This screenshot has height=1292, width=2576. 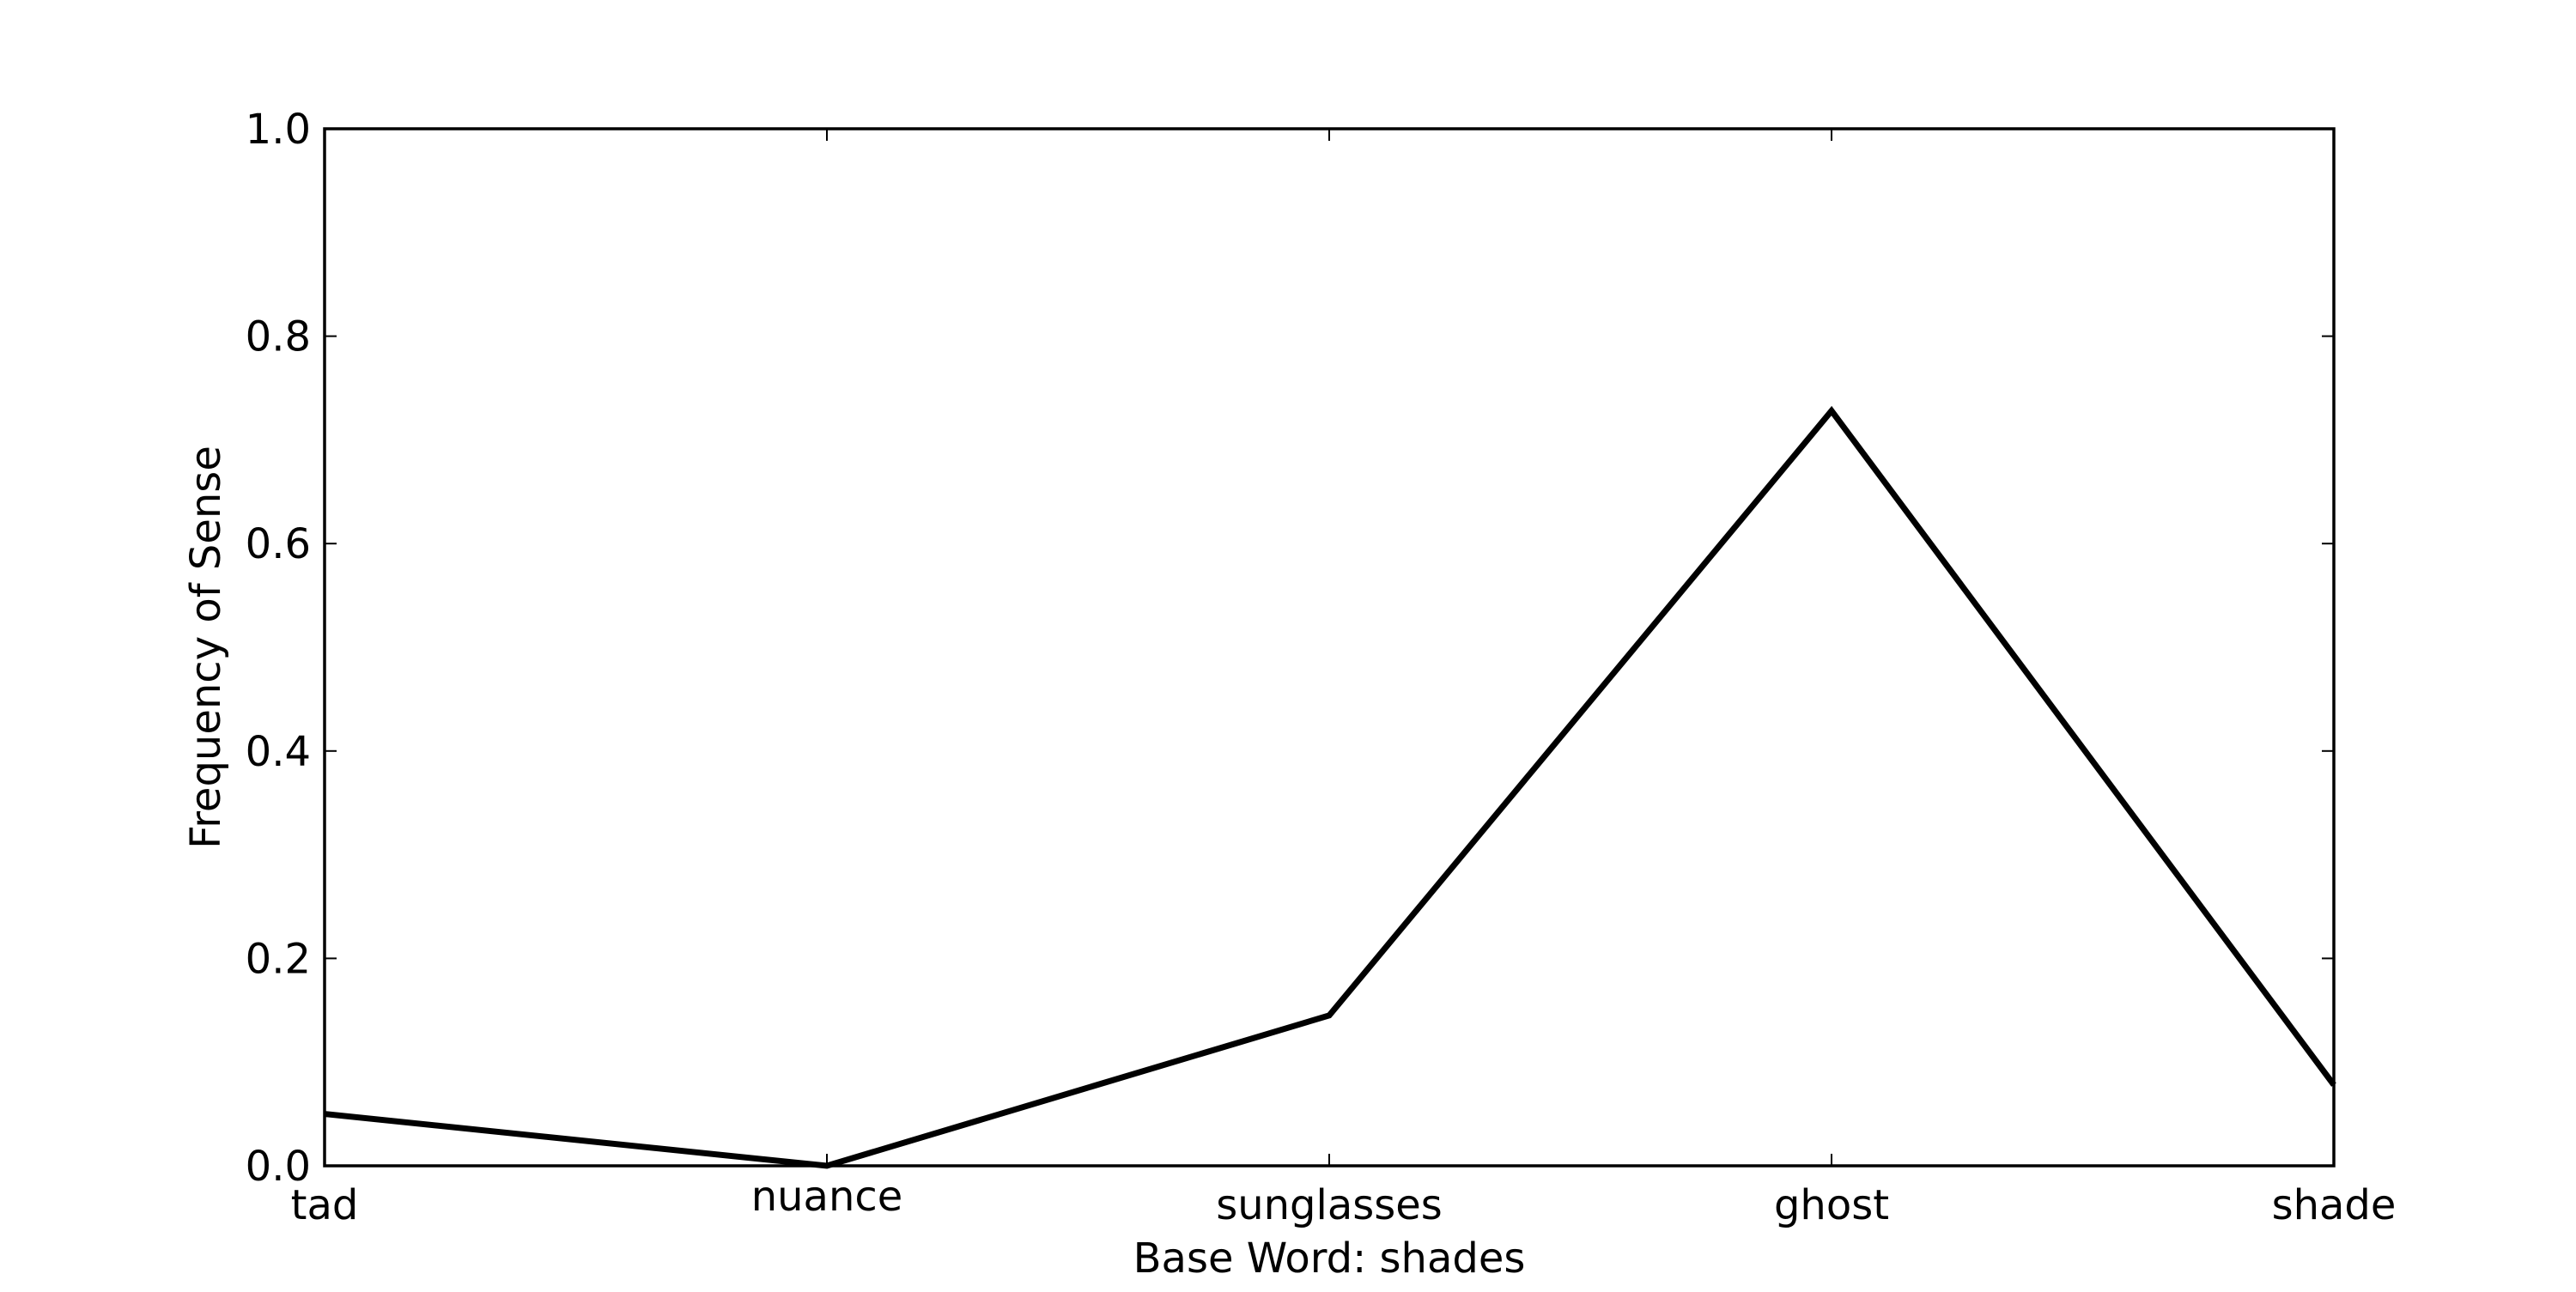 I want to click on y-tick-label: 1.0, so click(x=279, y=130).